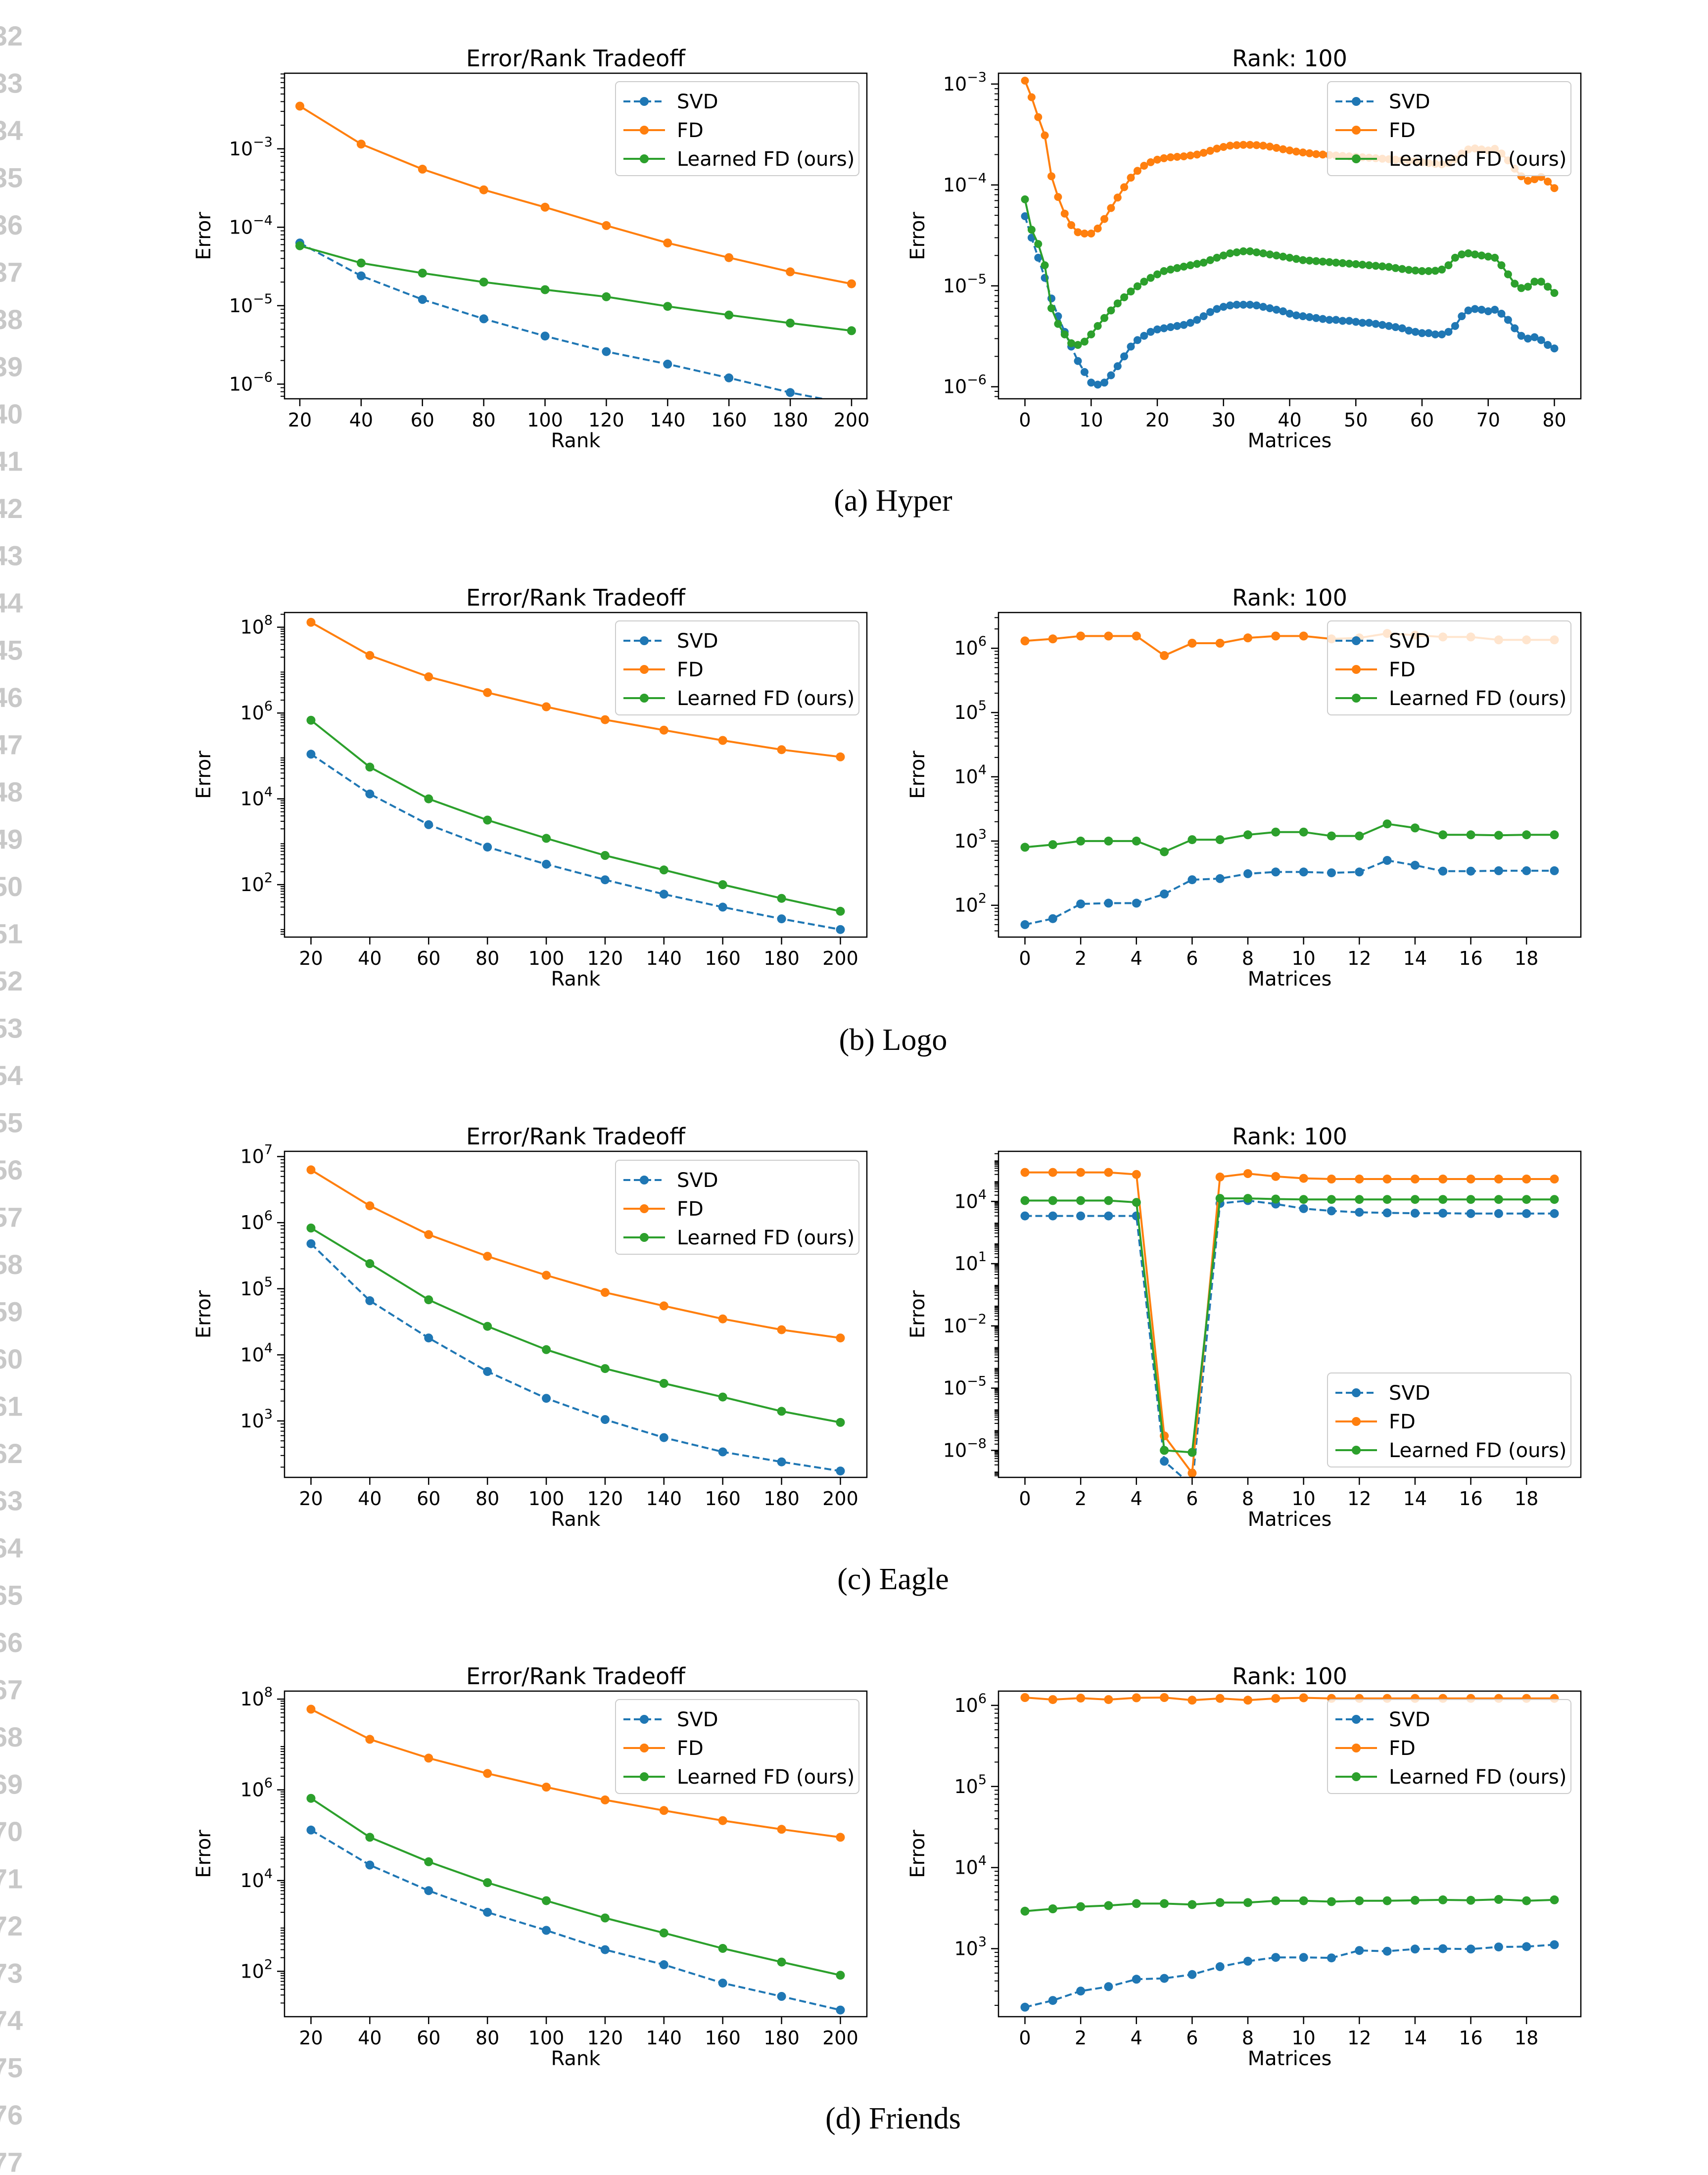 This screenshot has height=2175, width=1708. Describe the element at coordinates (11, 1973) in the screenshot. I see `line-number: 73` at that location.